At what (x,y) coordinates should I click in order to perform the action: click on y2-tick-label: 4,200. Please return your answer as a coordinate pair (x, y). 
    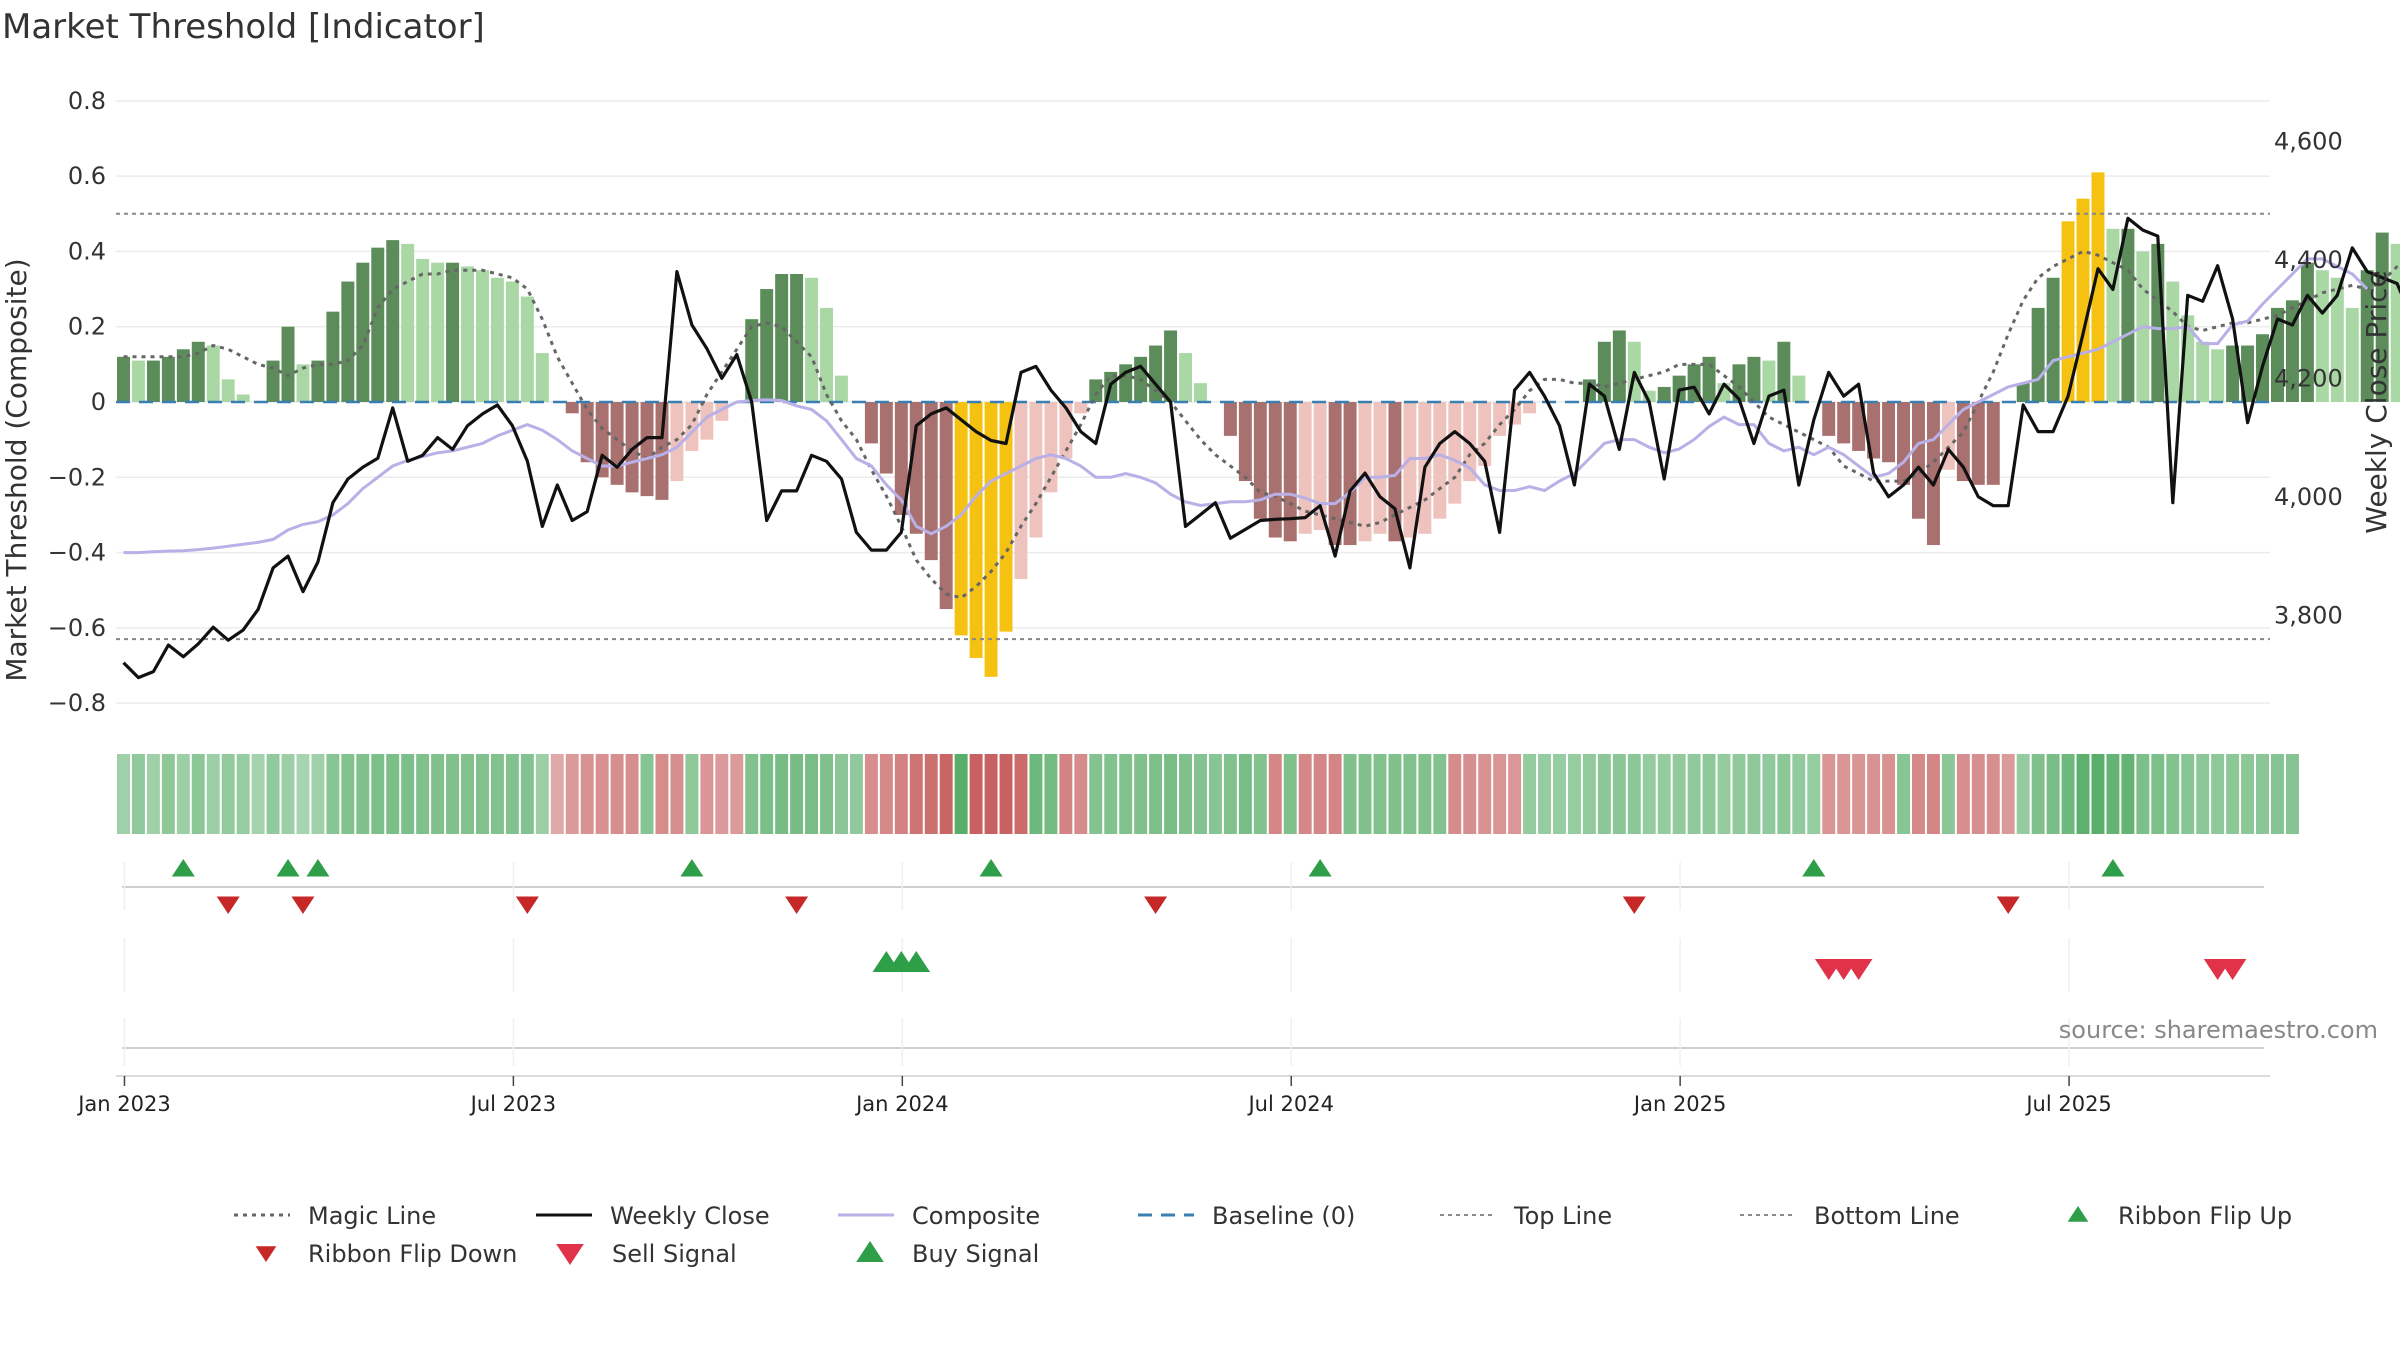
    Looking at the image, I should click on (2308, 378).